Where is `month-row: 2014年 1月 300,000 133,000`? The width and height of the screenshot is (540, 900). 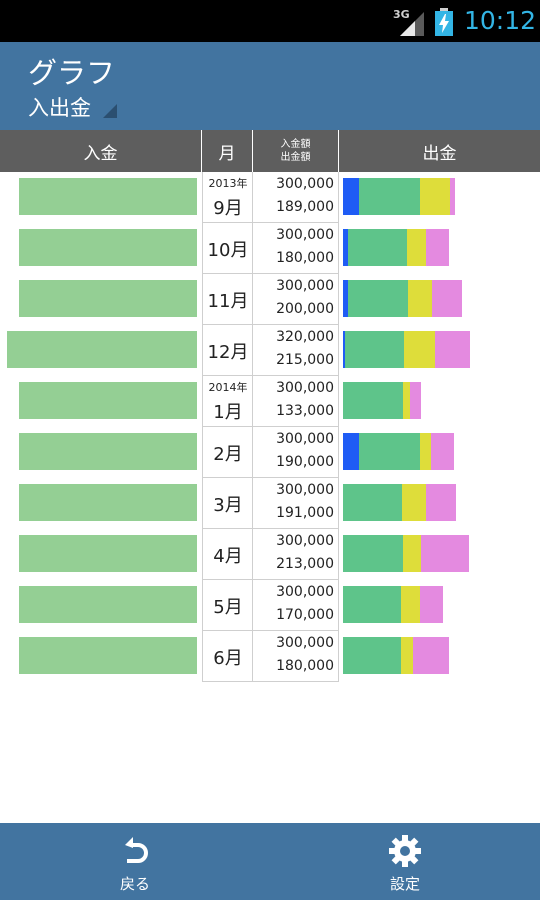 month-row: 2014年 1月 300,000 133,000 is located at coordinates (270, 401).